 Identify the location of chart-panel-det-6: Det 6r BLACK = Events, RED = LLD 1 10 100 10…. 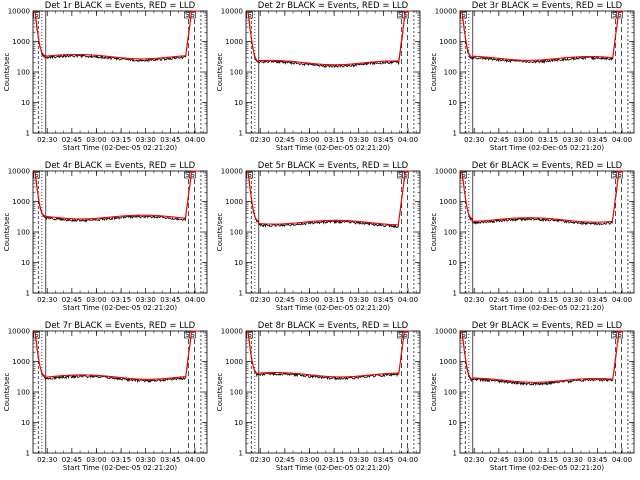
(532, 236).